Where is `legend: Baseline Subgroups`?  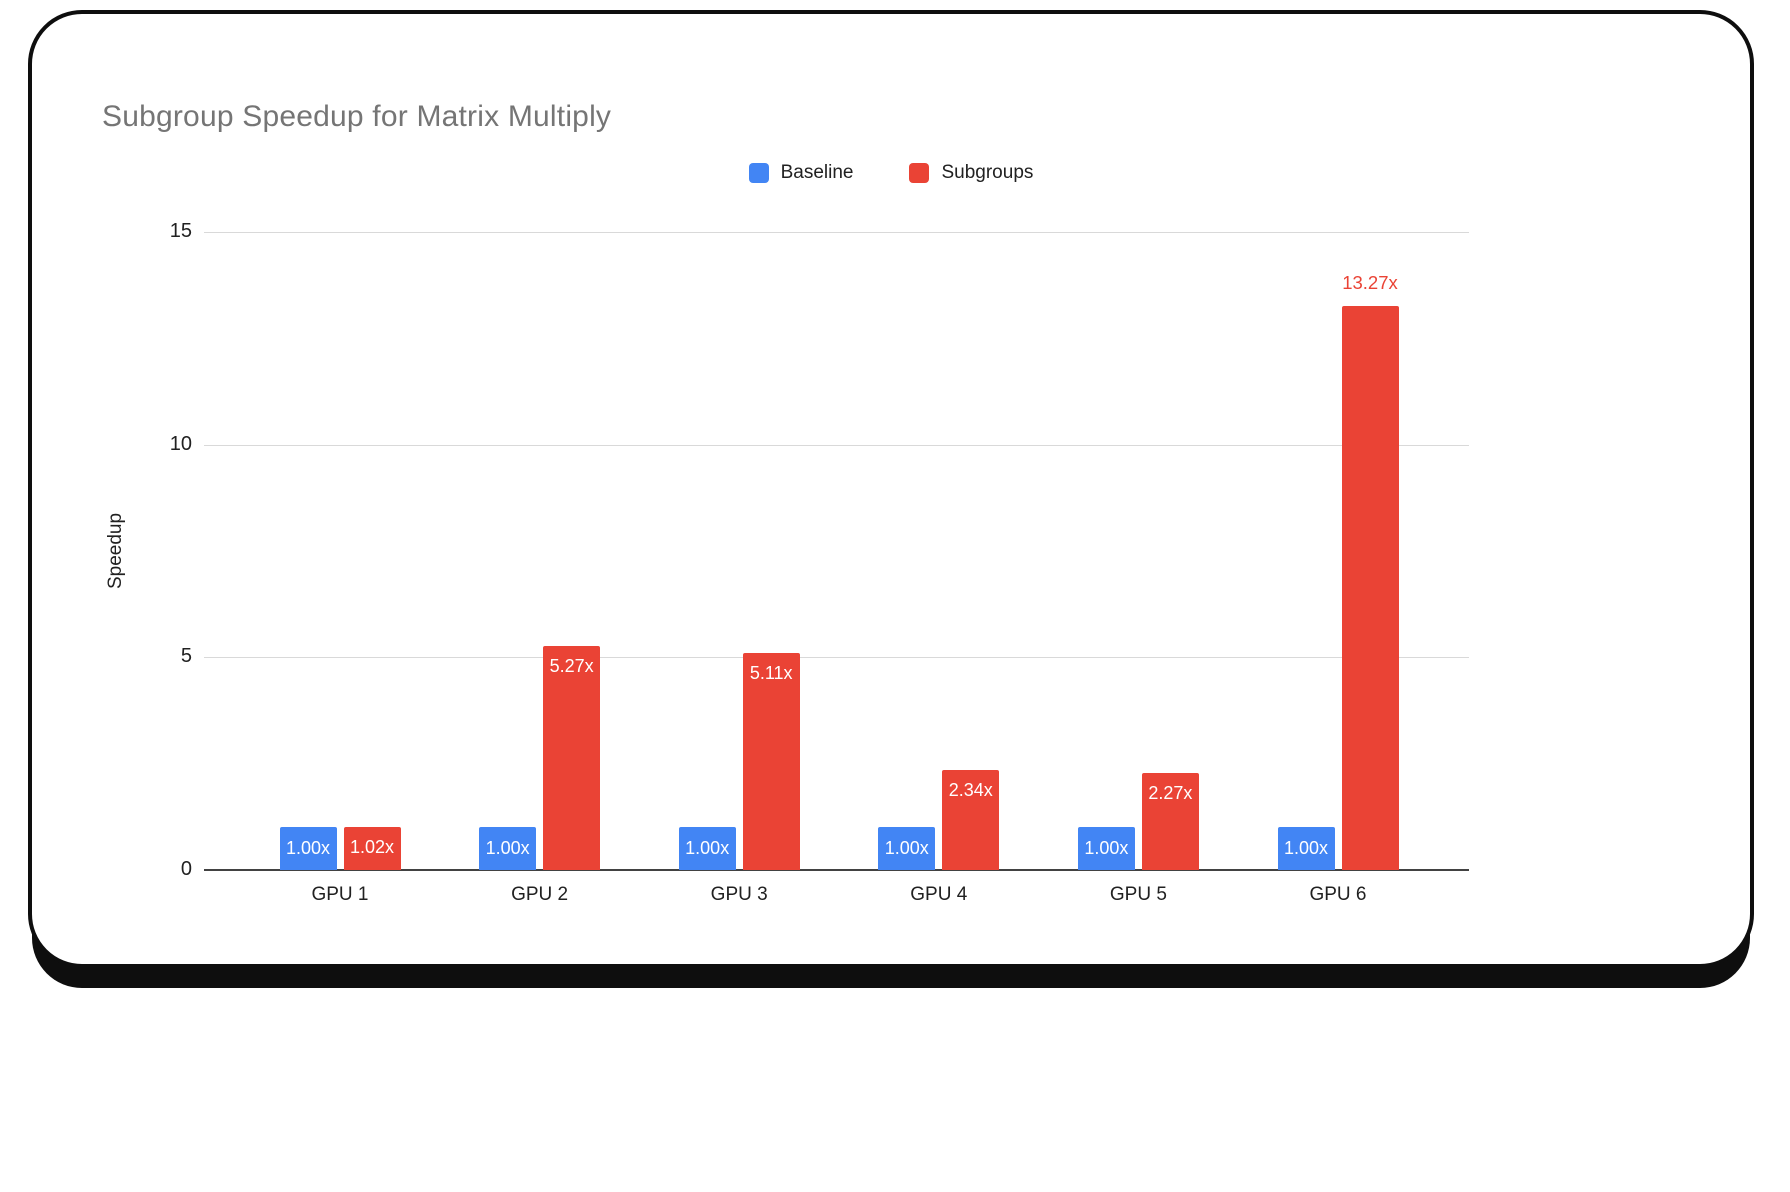 legend: Baseline Subgroups is located at coordinates (891, 173).